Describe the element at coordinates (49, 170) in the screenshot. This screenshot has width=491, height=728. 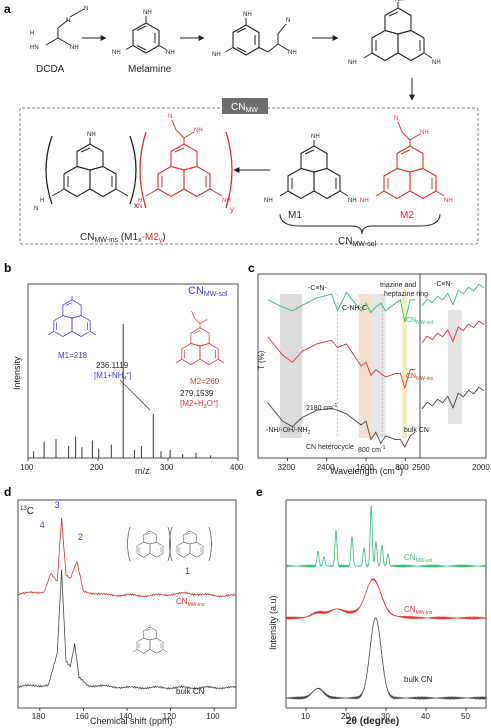
I see `bracket-x-left` at that location.